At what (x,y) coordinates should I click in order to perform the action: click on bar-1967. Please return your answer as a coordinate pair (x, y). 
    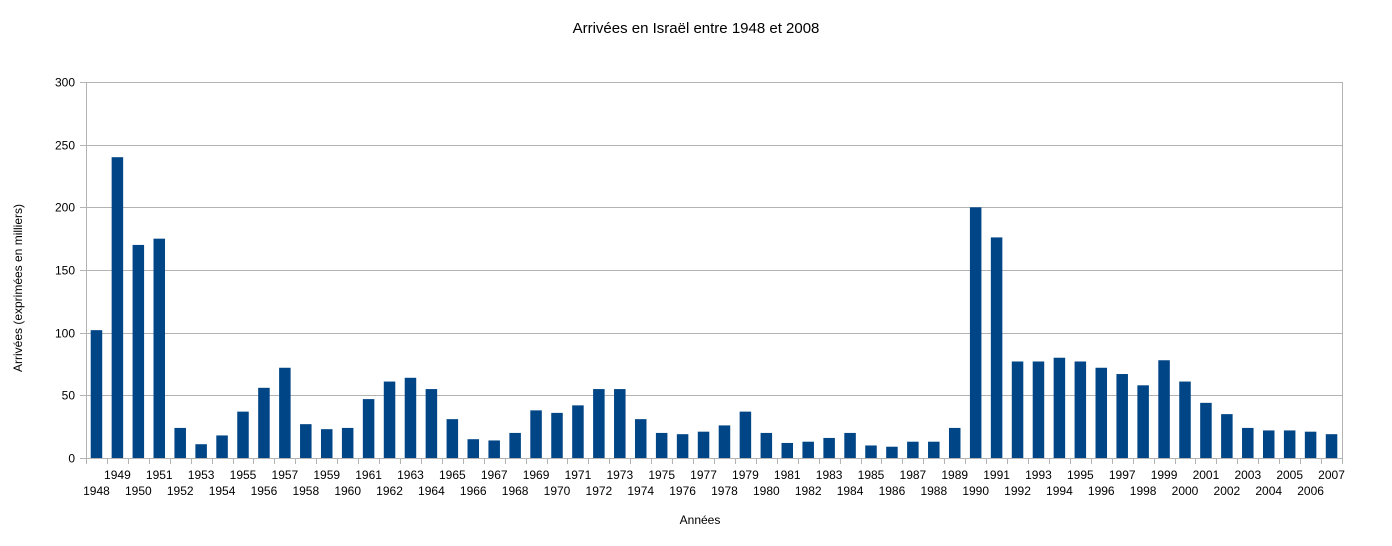
    Looking at the image, I should click on (494, 449).